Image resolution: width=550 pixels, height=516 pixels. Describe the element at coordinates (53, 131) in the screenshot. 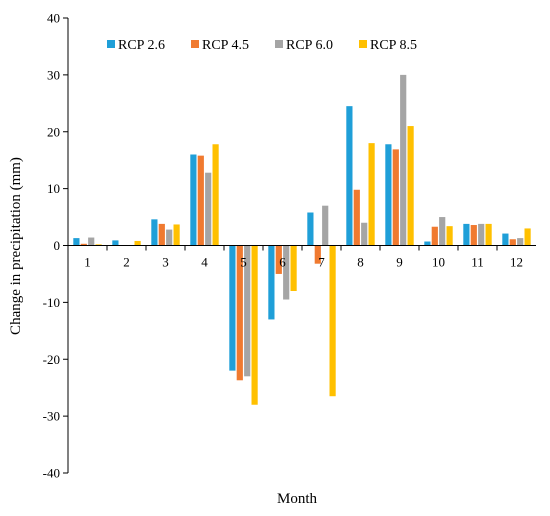

I see `y-tick-label: 20` at that location.